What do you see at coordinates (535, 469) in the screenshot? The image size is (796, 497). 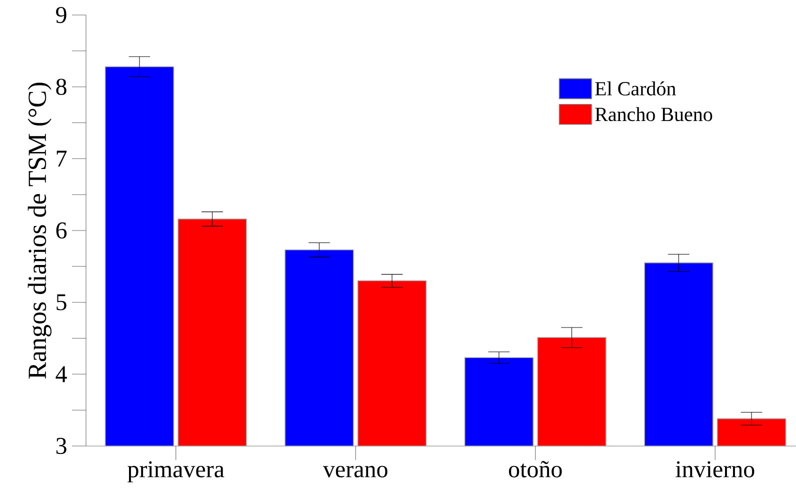 I see `x-tick-label: otoño` at bounding box center [535, 469].